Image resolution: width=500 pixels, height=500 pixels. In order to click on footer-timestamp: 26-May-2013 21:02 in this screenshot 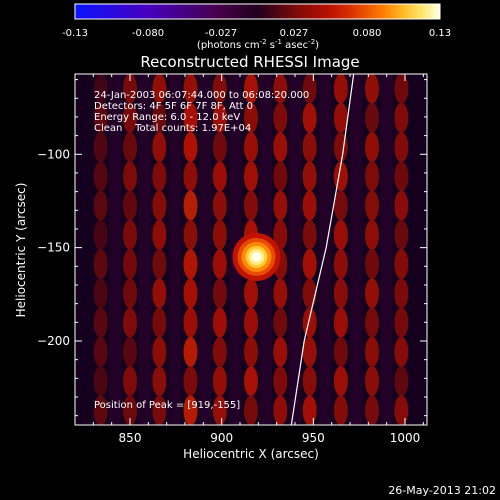, I will do `click(442, 490)`.